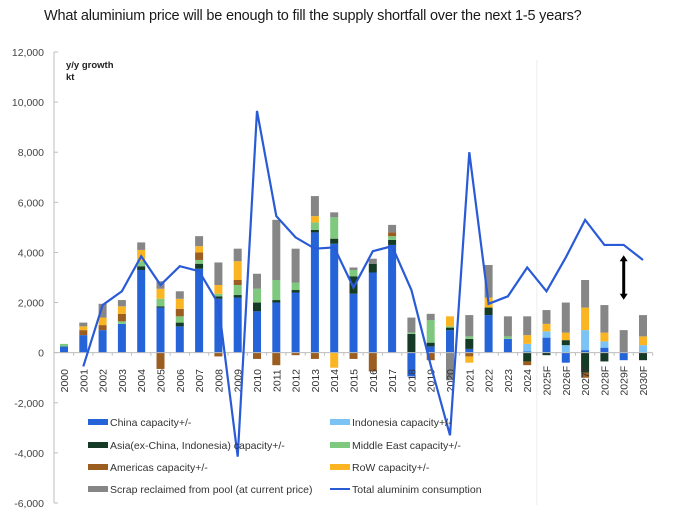 This screenshot has width=700, height=513. Describe the element at coordinates (295, 322) in the screenshot. I see `bar-segment-2012-china` at that location.